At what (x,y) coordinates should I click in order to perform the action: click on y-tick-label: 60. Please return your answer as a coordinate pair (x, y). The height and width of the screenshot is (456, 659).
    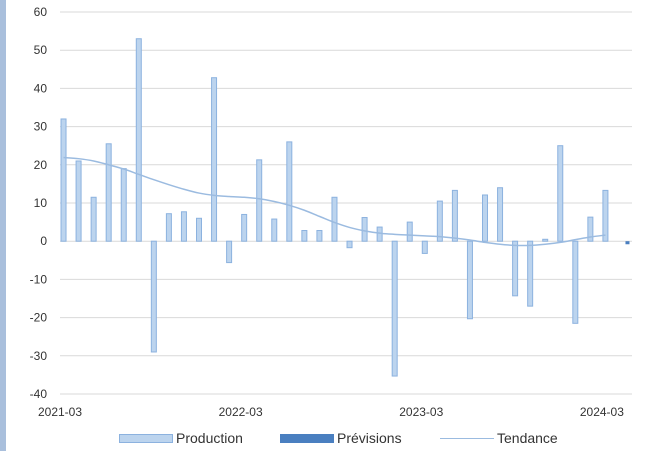
    Looking at the image, I should click on (41, 12).